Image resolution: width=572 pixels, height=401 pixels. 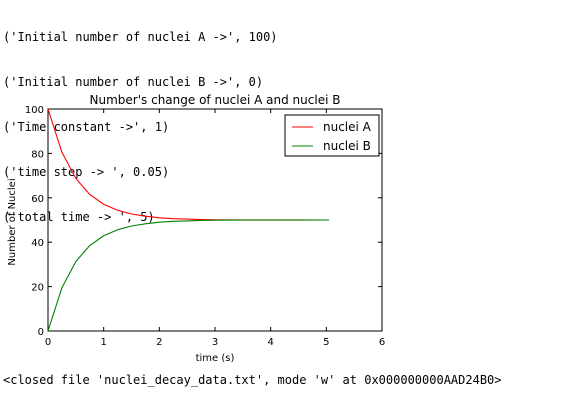 What do you see at coordinates (37, 199) in the screenshot?
I see `y-tick-label: 60` at bounding box center [37, 199].